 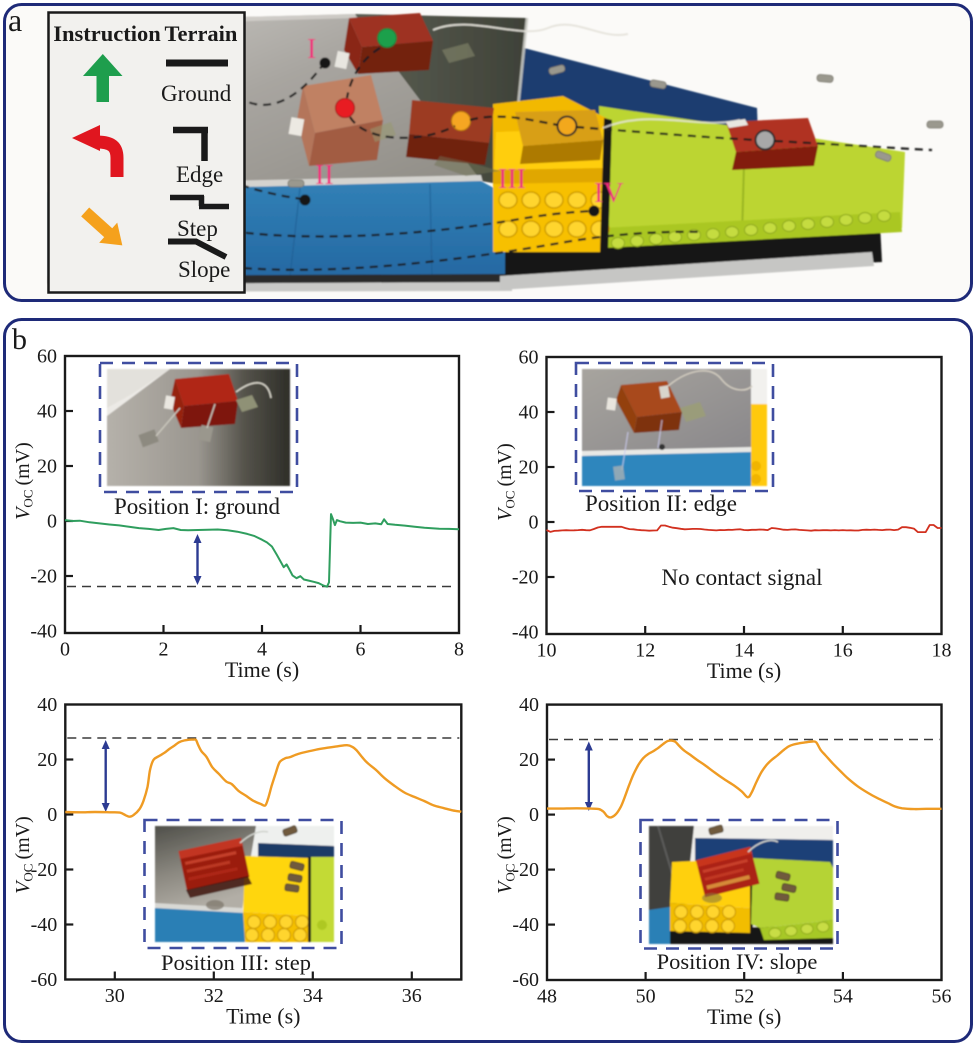 What do you see at coordinates (324, 175) in the screenshot?
I see `svg-text: II` at bounding box center [324, 175].